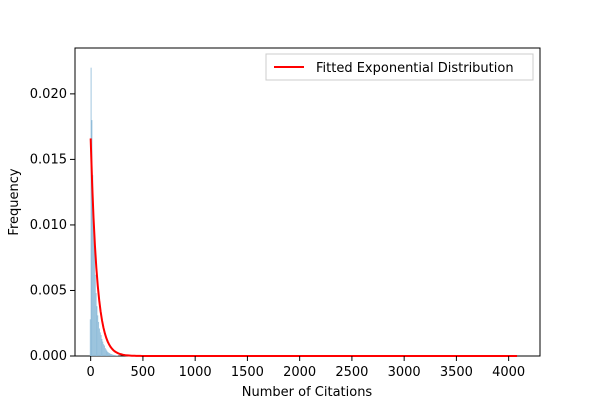  I want to click on y-tick-label: 0.020, so click(48, 94).